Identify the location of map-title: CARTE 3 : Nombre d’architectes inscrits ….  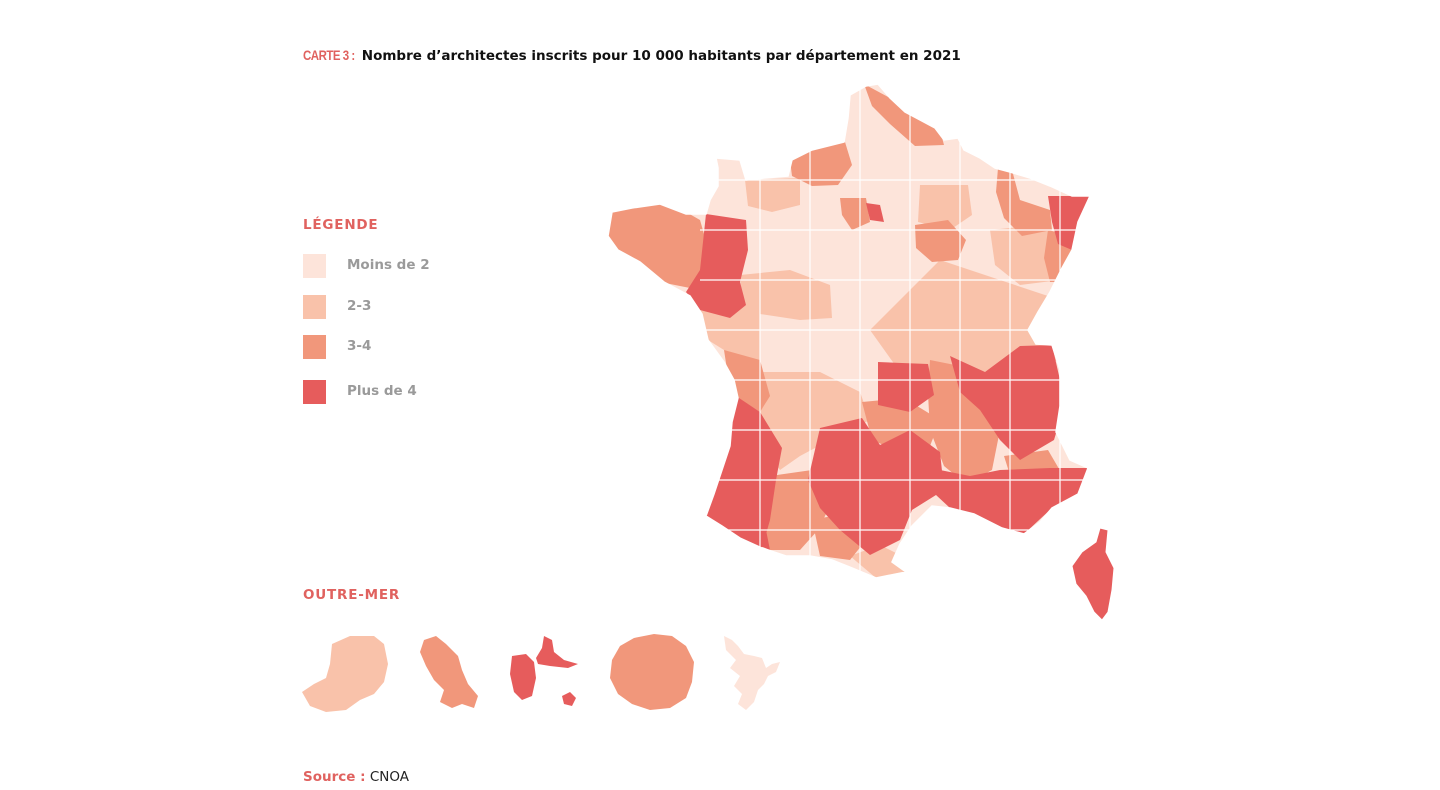
(632, 55).